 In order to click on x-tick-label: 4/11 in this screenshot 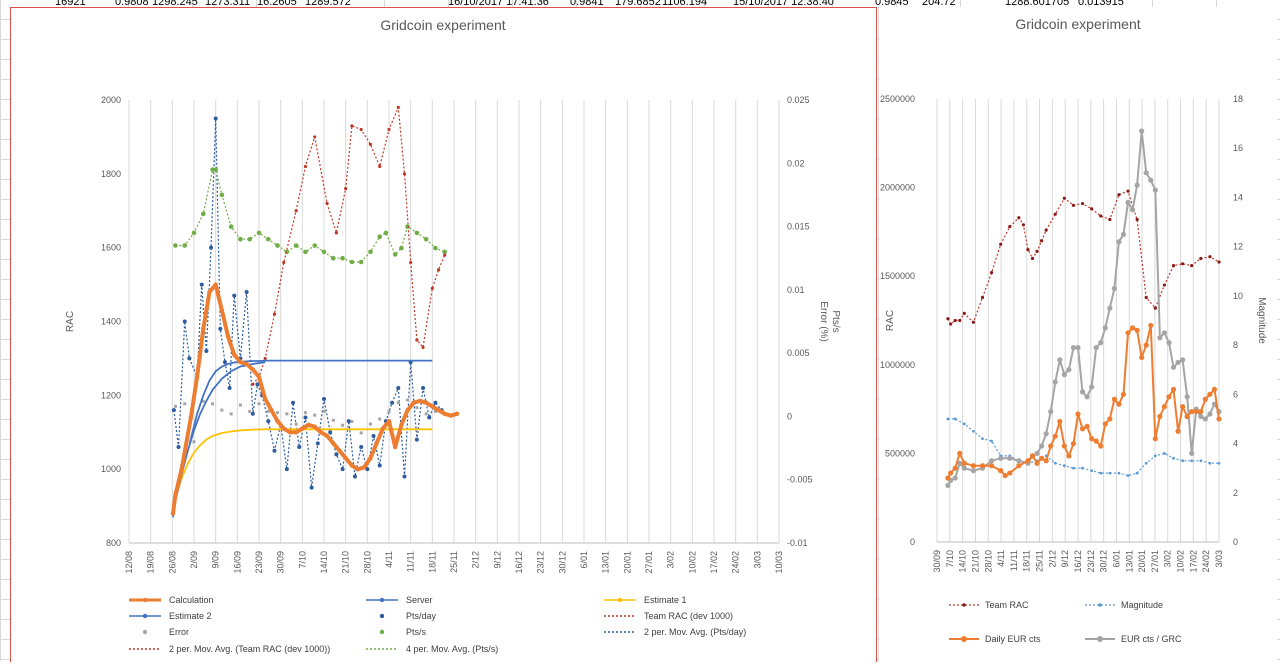, I will do `click(1001, 558)`.